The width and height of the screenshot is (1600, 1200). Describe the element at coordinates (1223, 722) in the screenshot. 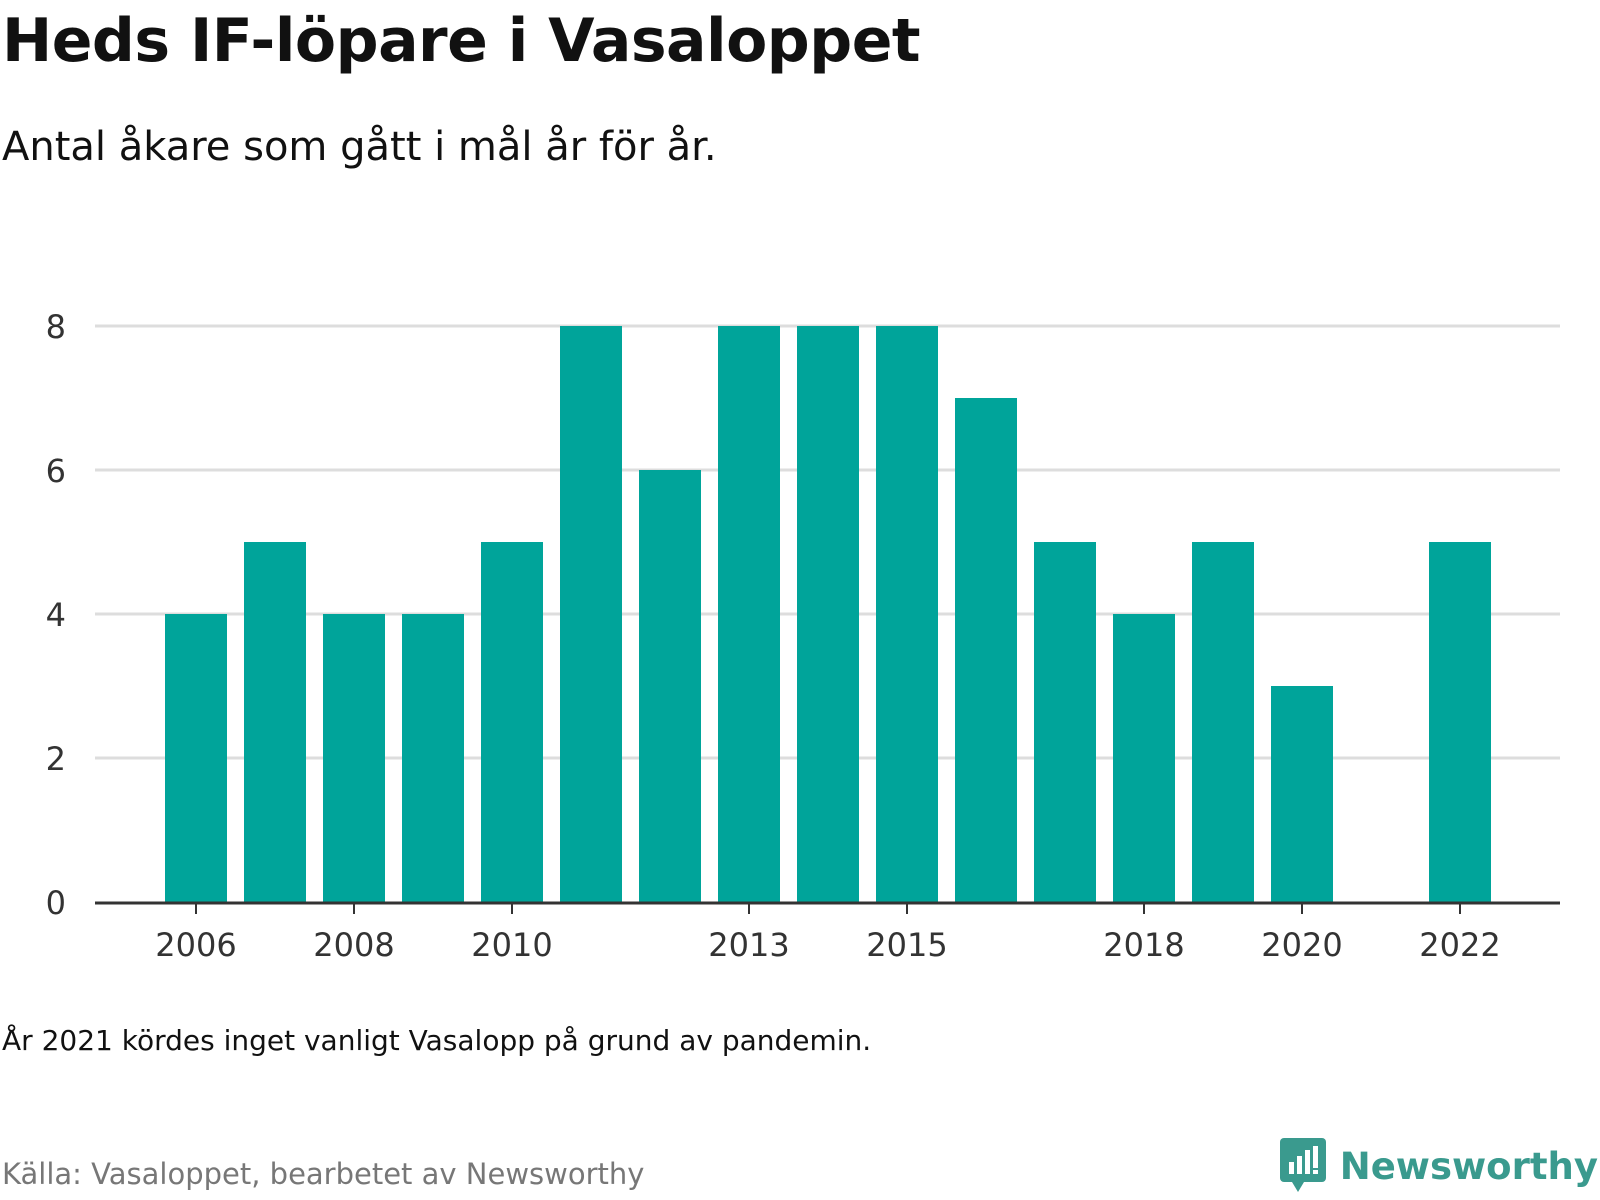

I see `bar-2019` at that location.